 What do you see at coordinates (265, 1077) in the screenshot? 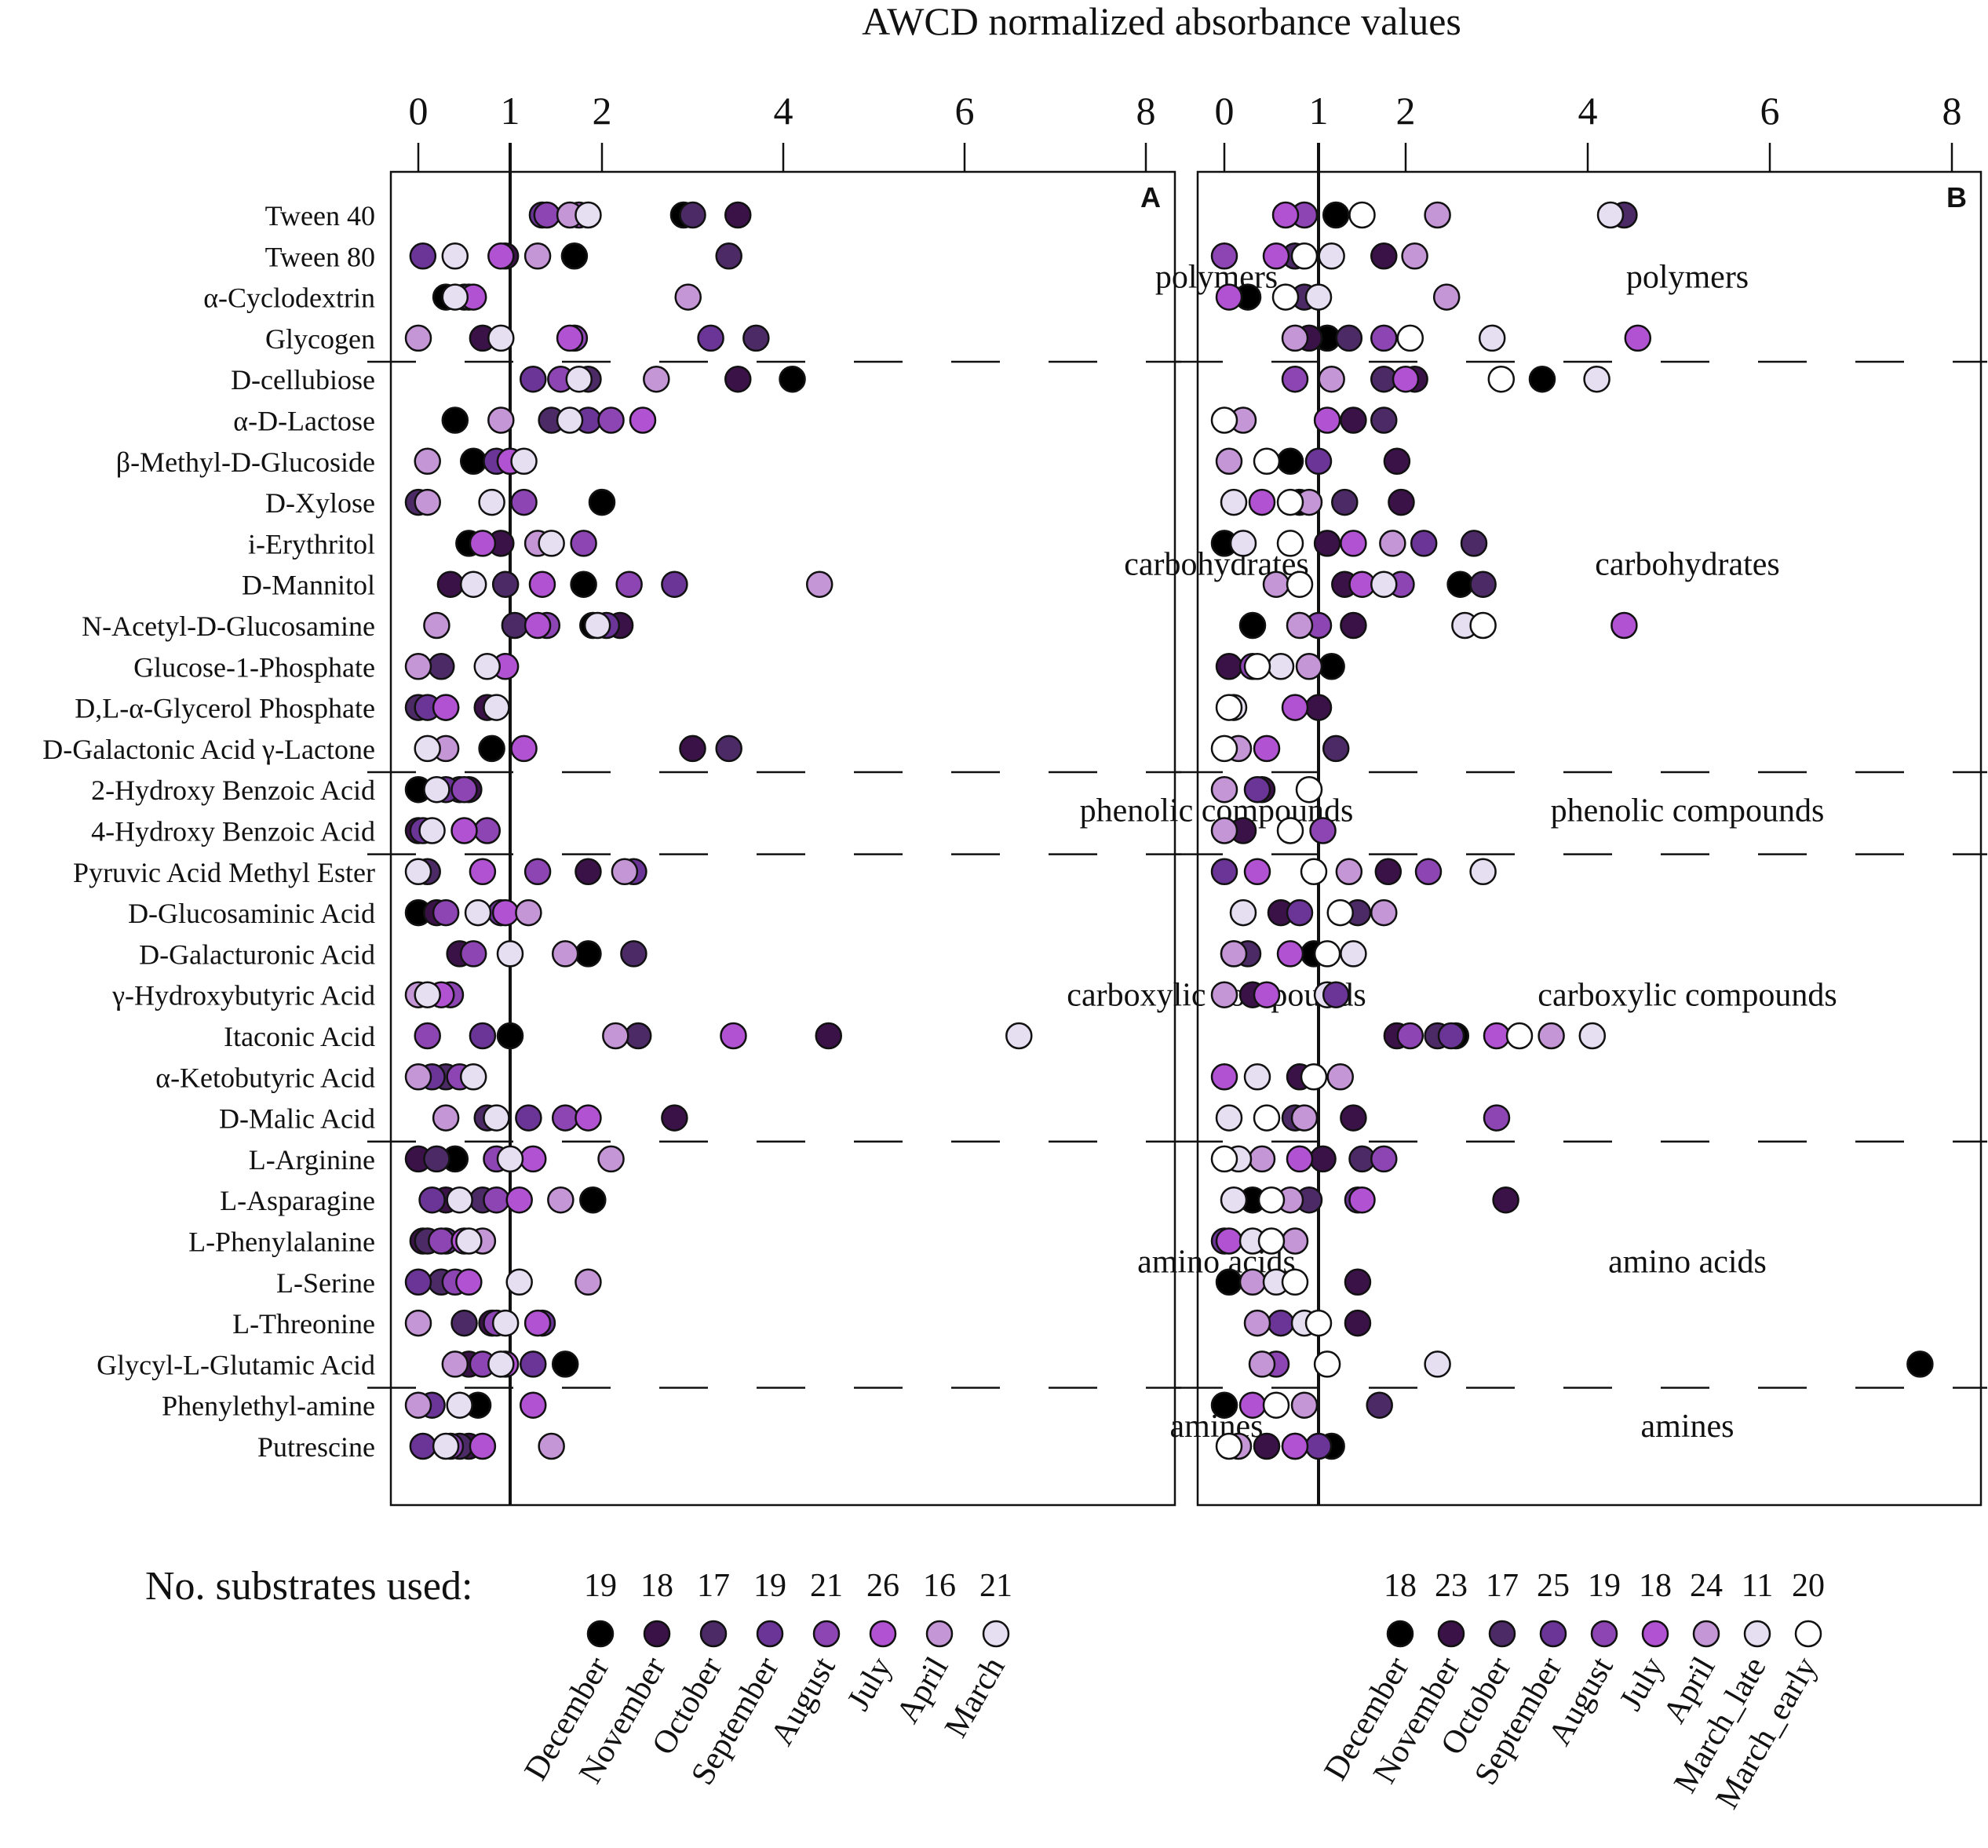
I see `substrate-label: α-Ketobutyric Acid` at bounding box center [265, 1077].